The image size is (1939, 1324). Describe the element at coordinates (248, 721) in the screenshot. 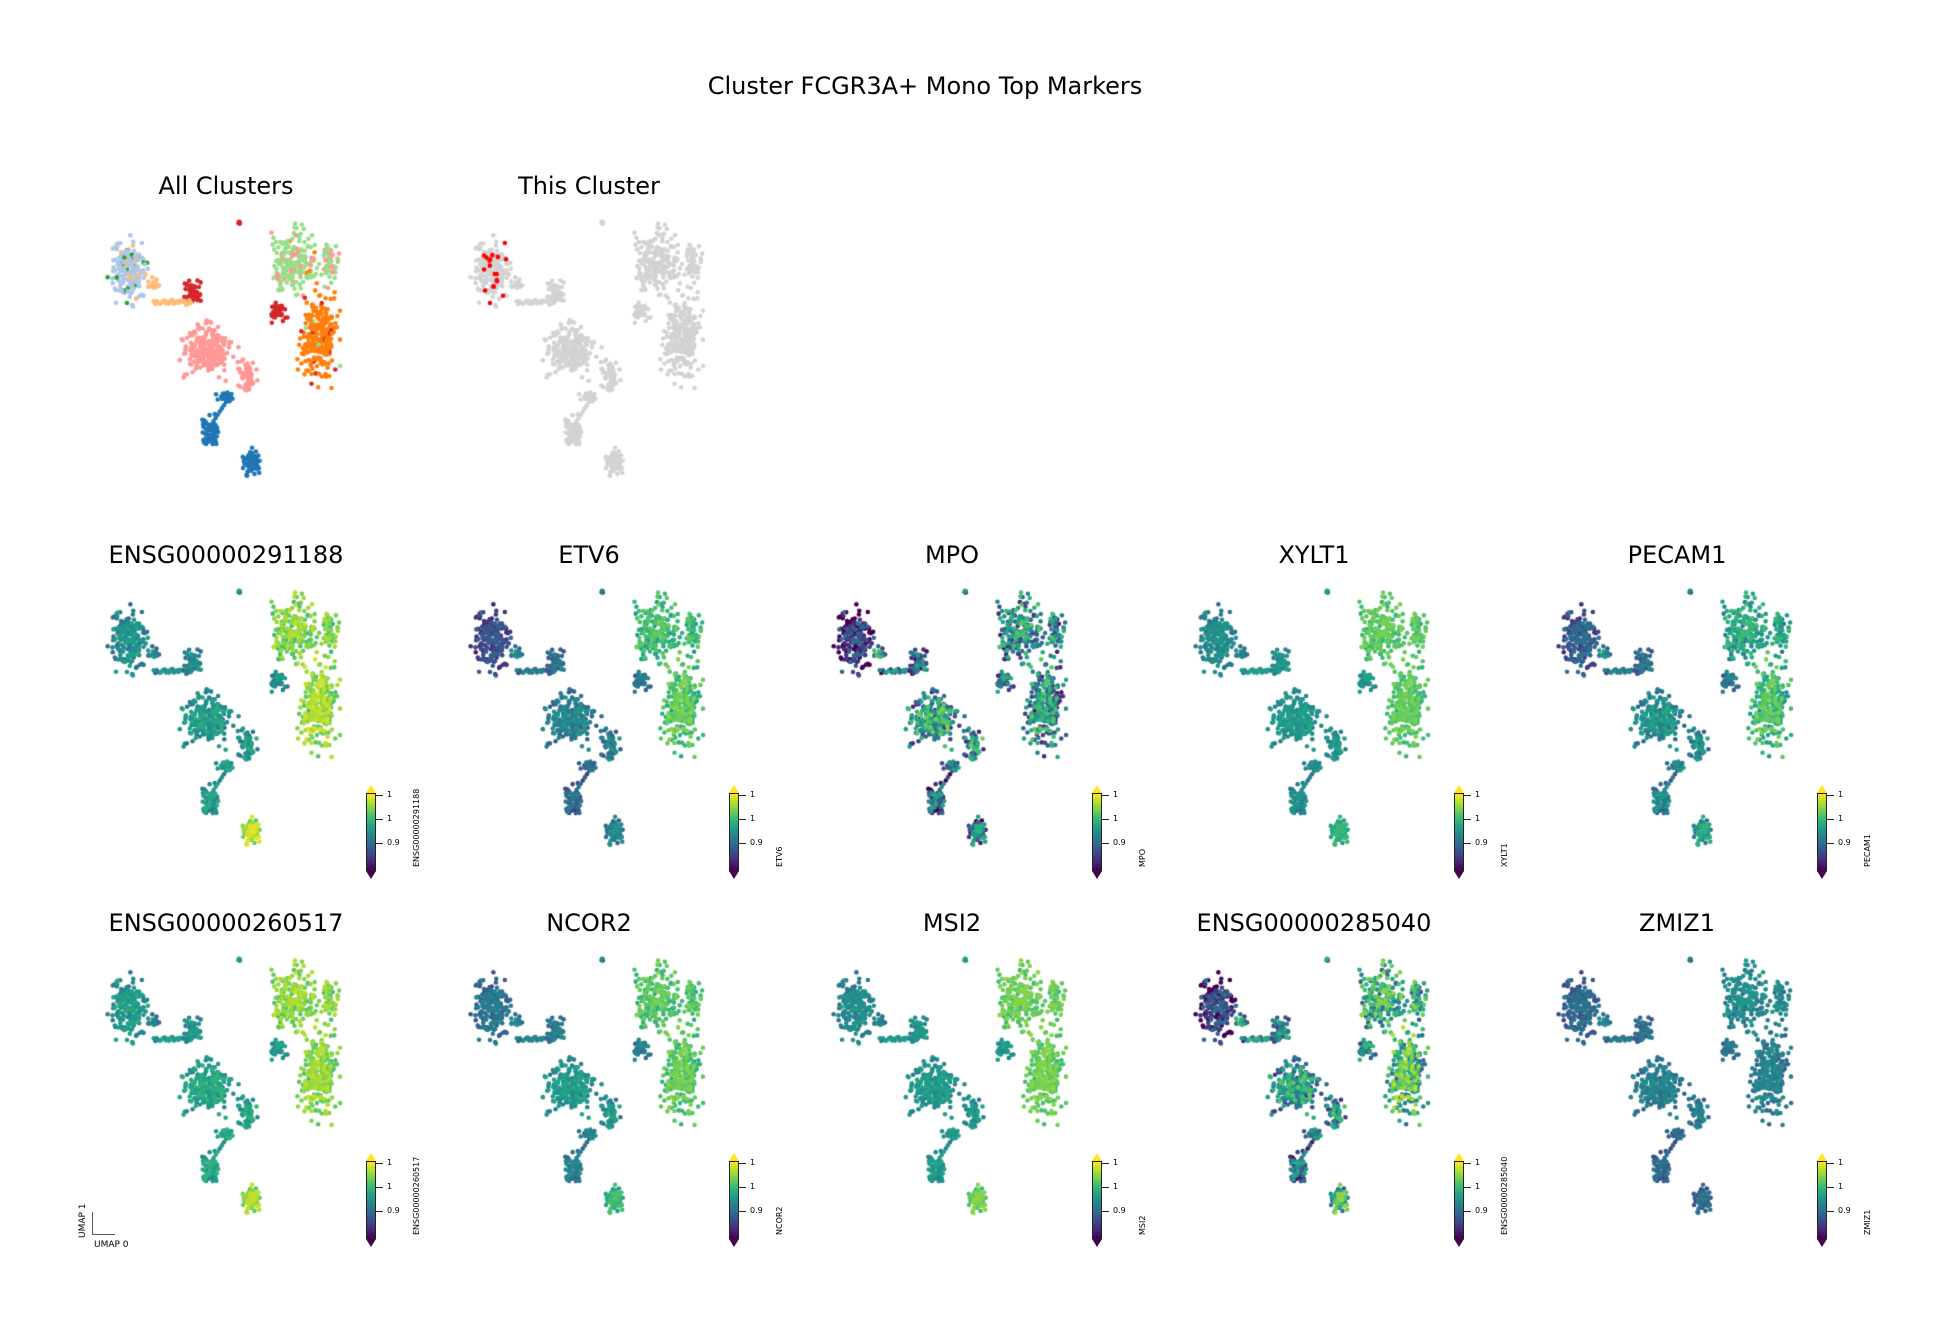

I see `umap-panel-ensg00000291188: ENSG00000291188 1 1 0.9 ENSG00000291188` at that location.